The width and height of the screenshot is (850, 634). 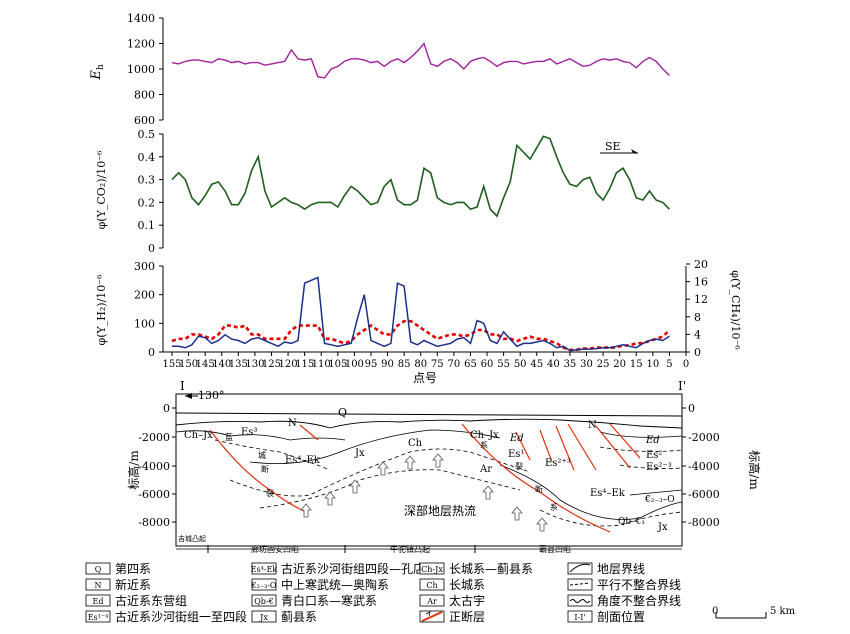 What do you see at coordinates (98, 617) in the screenshot?
I see `svg-text: Es¹⁻⁴` at bounding box center [98, 617].